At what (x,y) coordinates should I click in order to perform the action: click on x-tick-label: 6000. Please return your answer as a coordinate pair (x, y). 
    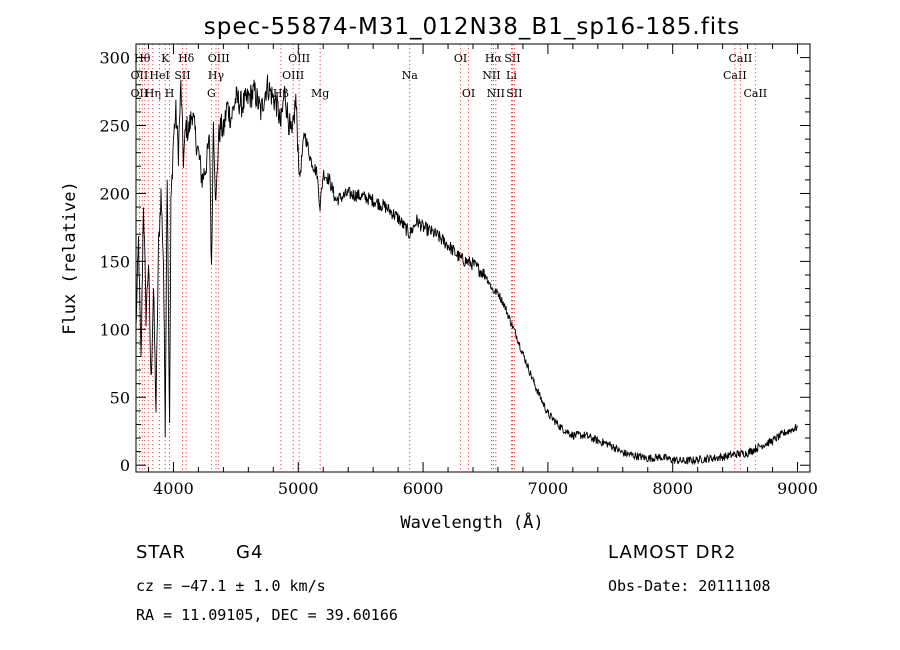
    Looking at the image, I should click on (423, 488).